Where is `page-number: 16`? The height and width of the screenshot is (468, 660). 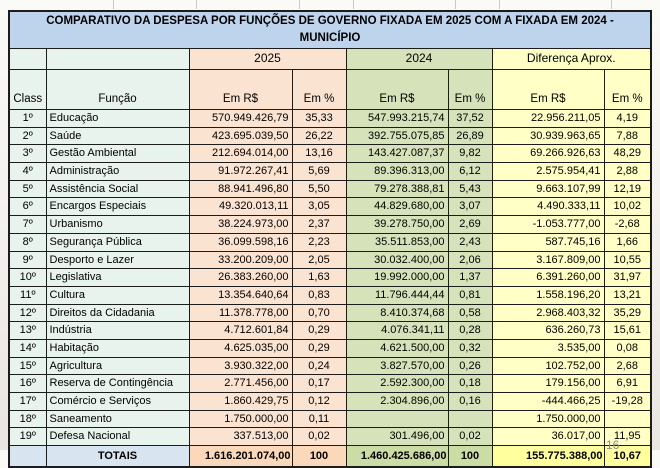
page-number: 16 is located at coordinates (613, 445).